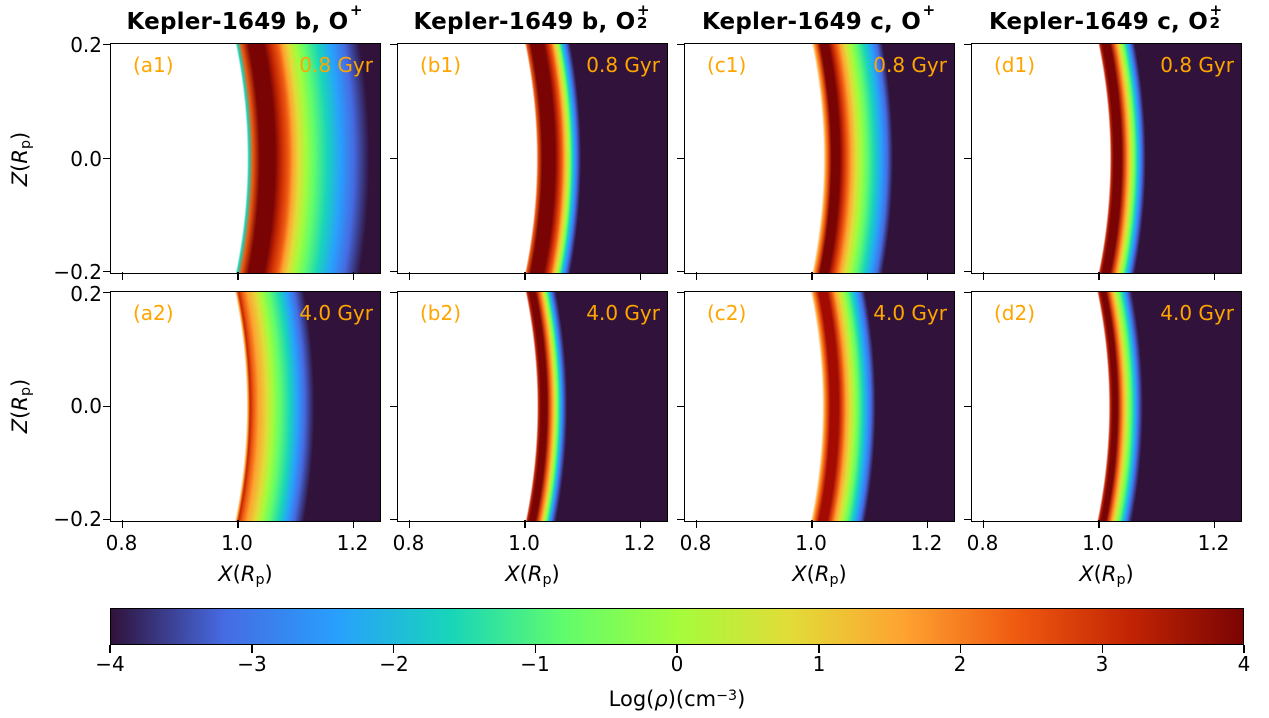  What do you see at coordinates (1103, 161) in the screenshot?
I see `heatmap-panel-d1: (d1) 0.8 Gyr` at bounding box center [1103, 161].